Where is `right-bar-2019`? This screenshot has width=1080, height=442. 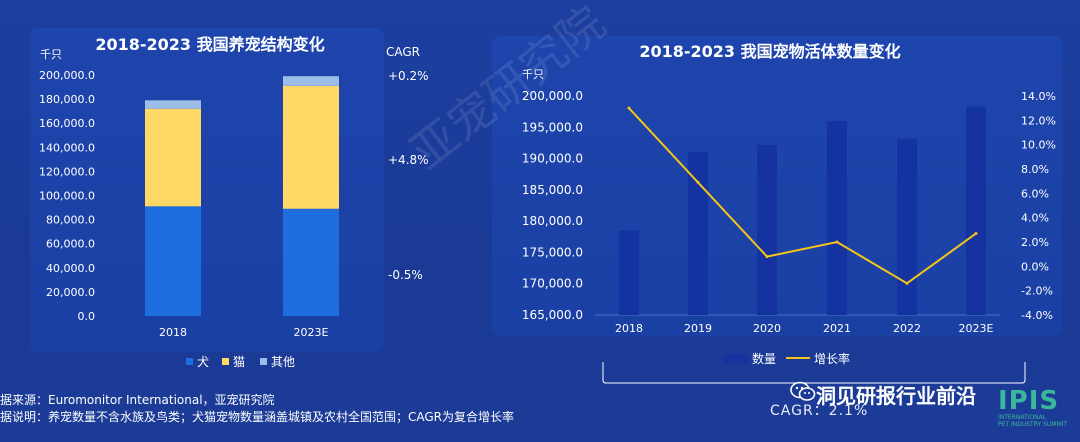
right-bar-2019 is located at coordinates (698, 233).